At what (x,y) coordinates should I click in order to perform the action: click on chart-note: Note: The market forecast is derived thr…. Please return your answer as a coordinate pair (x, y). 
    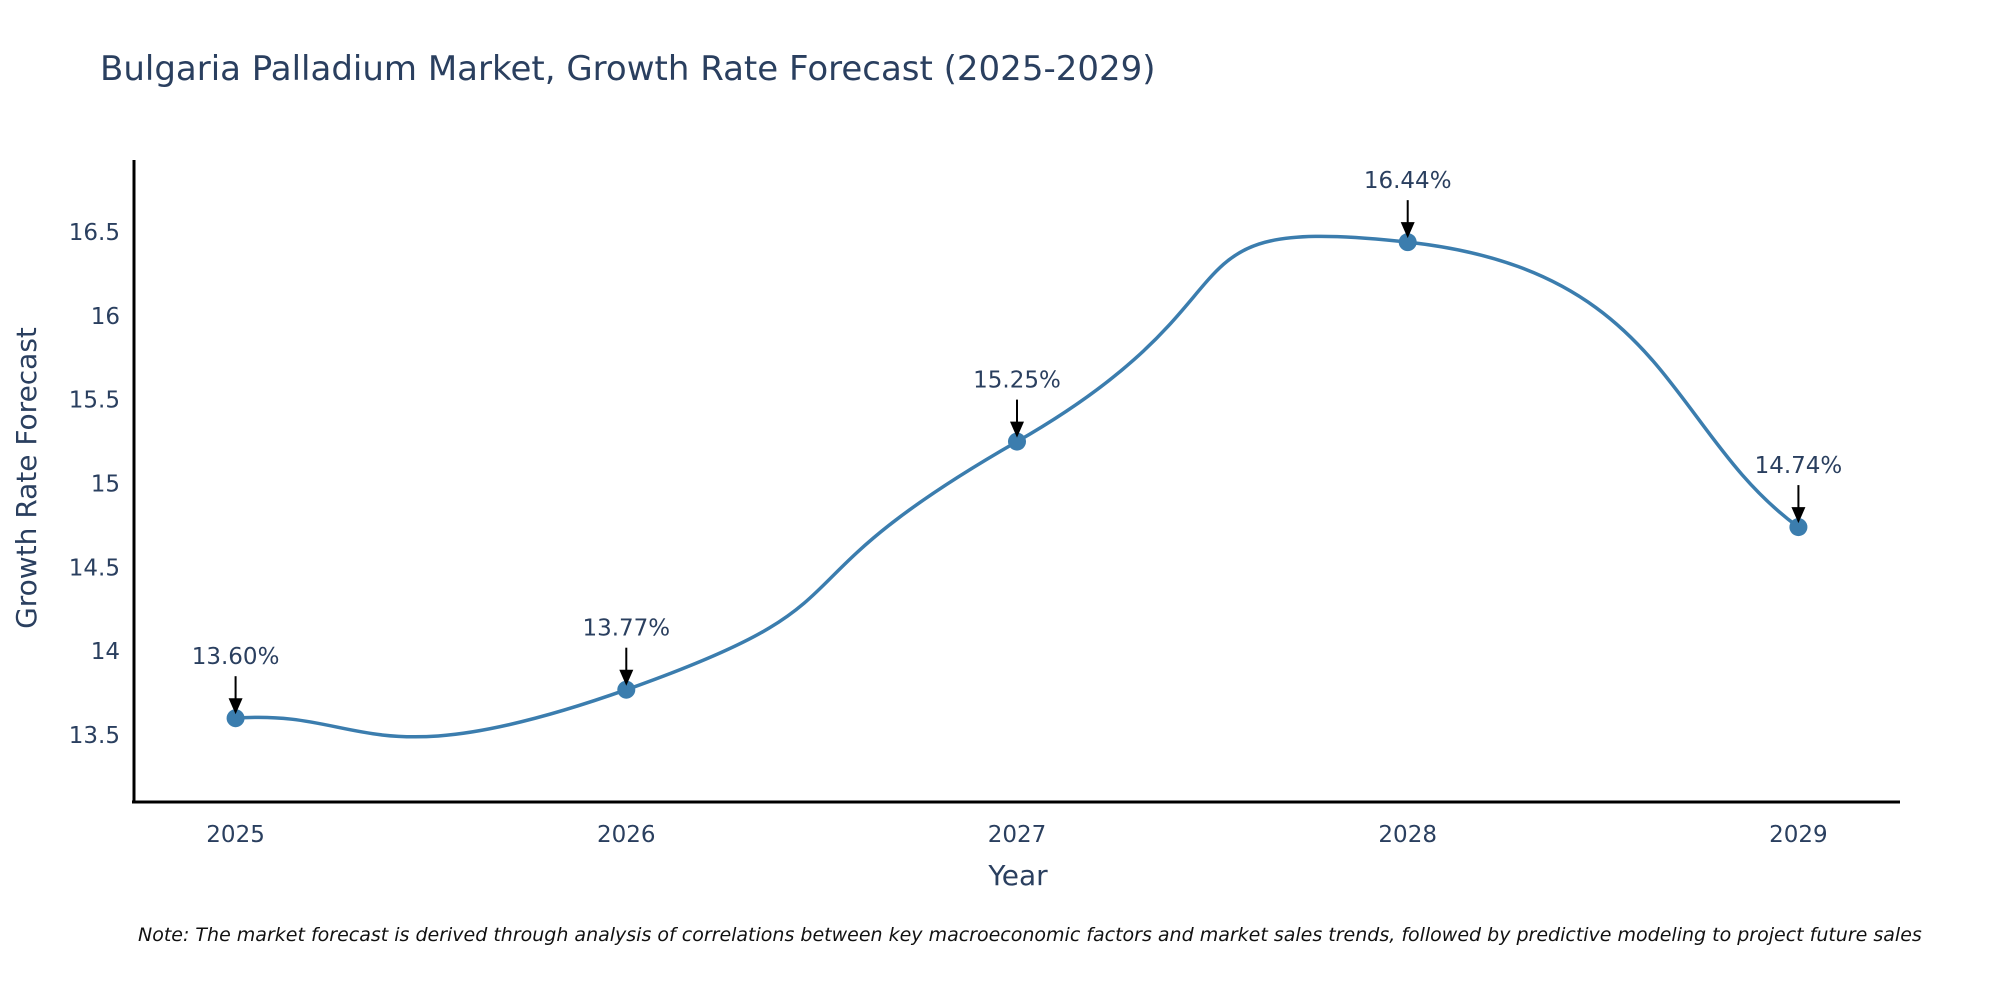
    Looking at the image, I should click on (1030, 935).